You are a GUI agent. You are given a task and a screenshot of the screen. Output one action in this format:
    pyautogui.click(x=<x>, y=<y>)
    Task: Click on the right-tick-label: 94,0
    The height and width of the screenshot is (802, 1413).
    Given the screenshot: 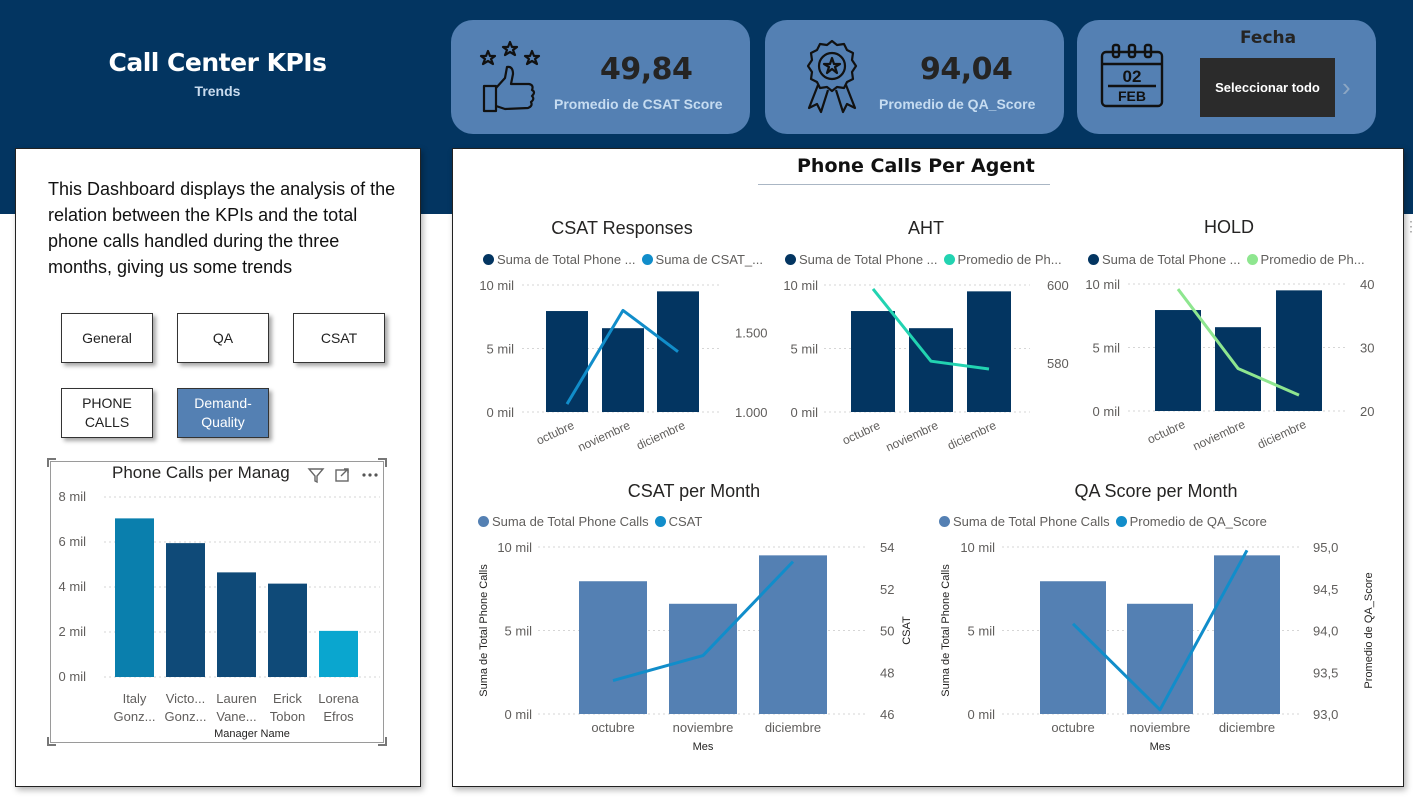 What is the action you would take?
    pyautogui.click(x=1325, y=631)
    